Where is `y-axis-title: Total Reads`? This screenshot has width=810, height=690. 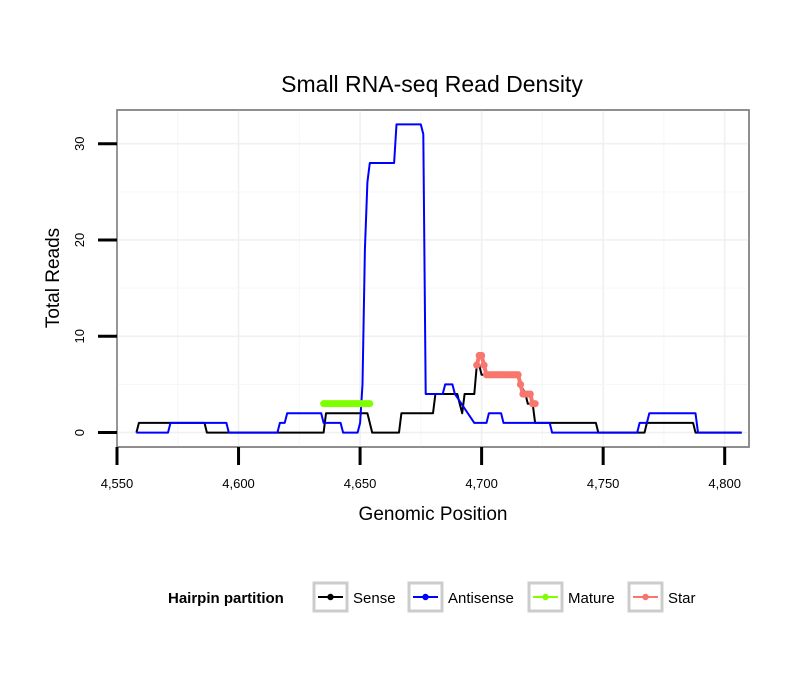 y-axis-title: Total Reads is located at coordinates (53, 278).